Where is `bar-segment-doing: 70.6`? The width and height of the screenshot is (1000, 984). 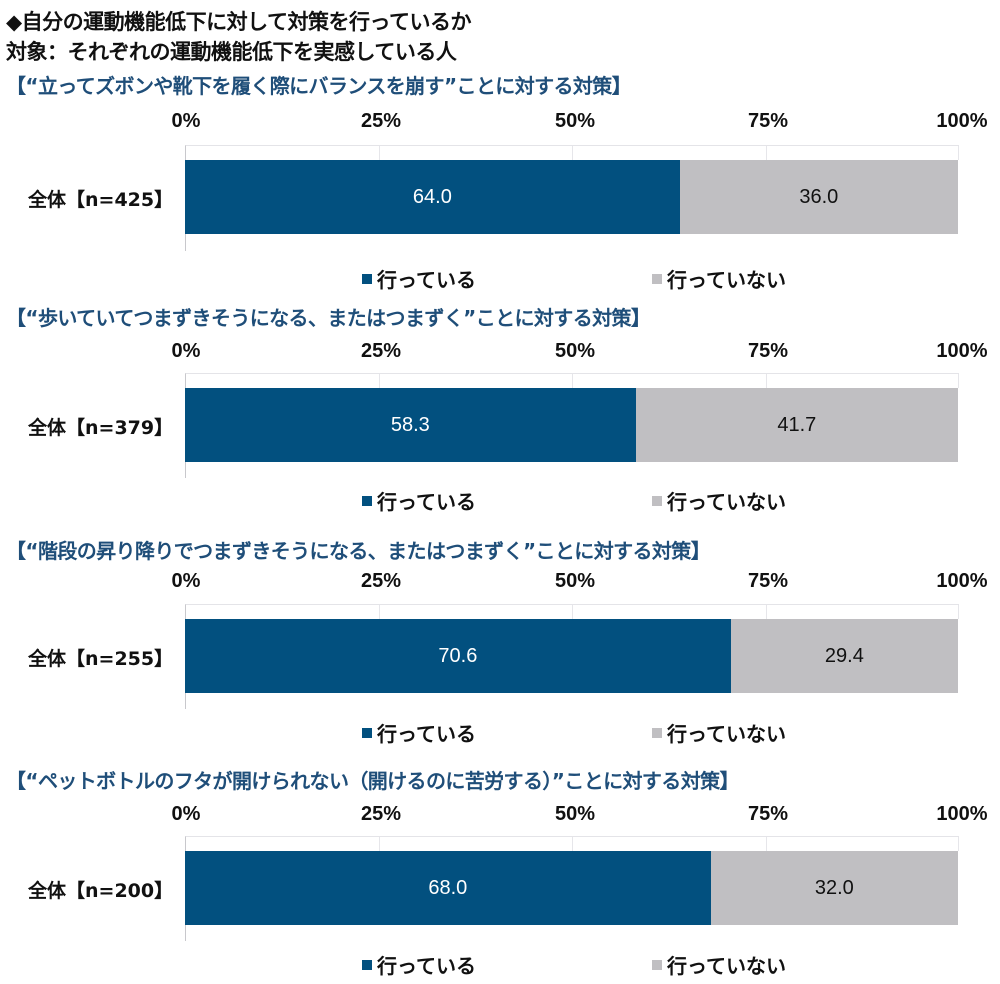
bar-segment-doing: 70.6 is located at coordinates (458, 656).